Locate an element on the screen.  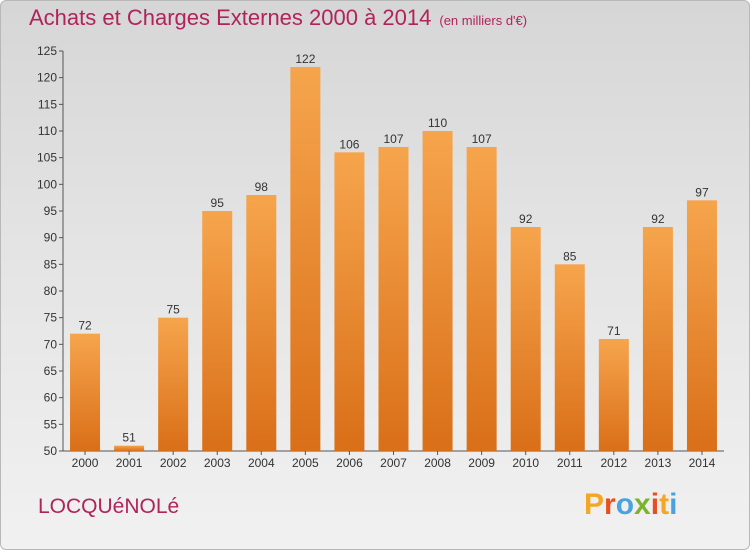
logo-letter: o is located at coordinates (625, 504).